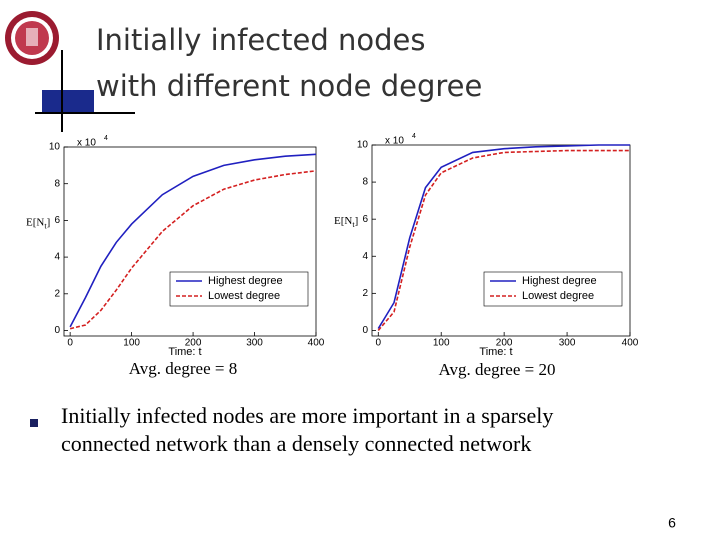 This screenshot has width=720, height=545. Describe the element at coordinates (34, 423) in the screenshot. I see `bullet-marker` at that location.